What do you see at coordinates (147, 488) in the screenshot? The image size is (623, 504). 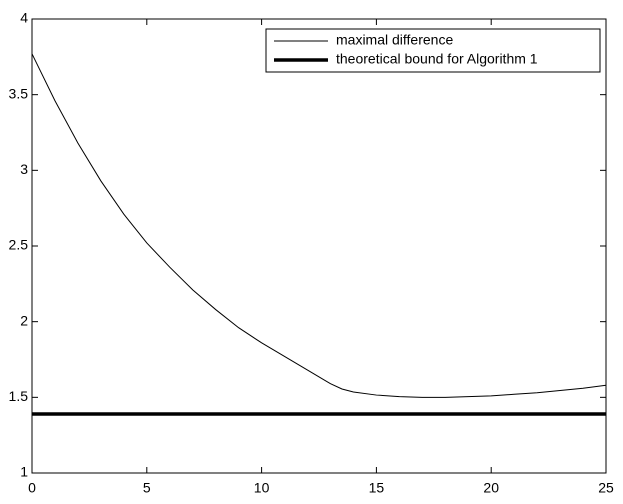 I see `x-tick-label: 5` at bounding box center [147, 488].